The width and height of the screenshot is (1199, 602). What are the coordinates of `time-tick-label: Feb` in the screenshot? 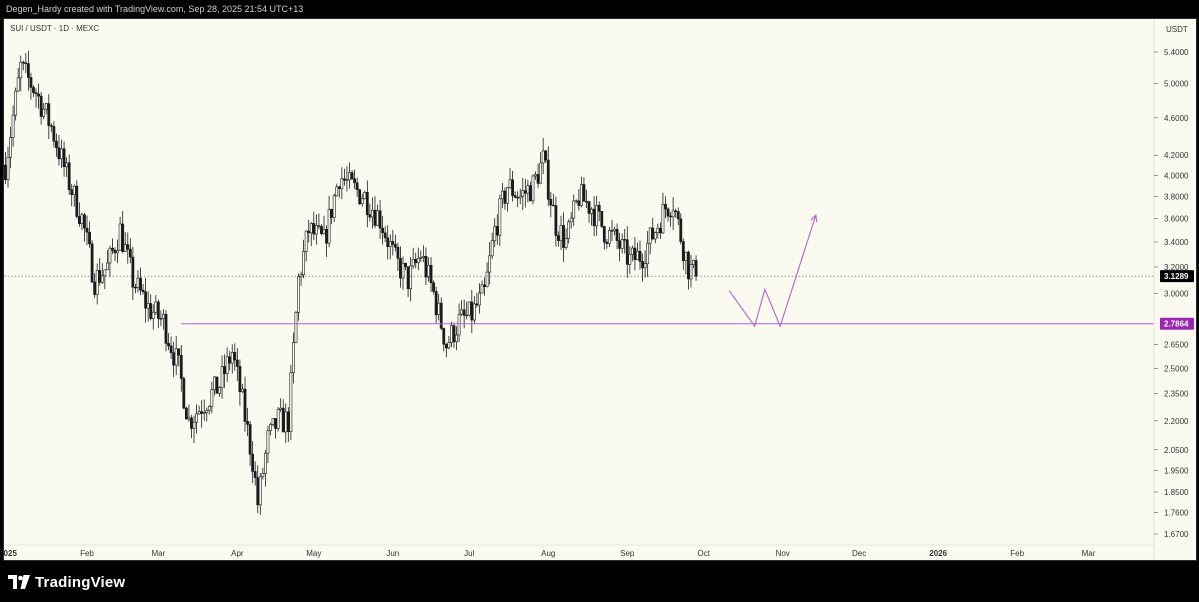 It's located at (1017, 553).